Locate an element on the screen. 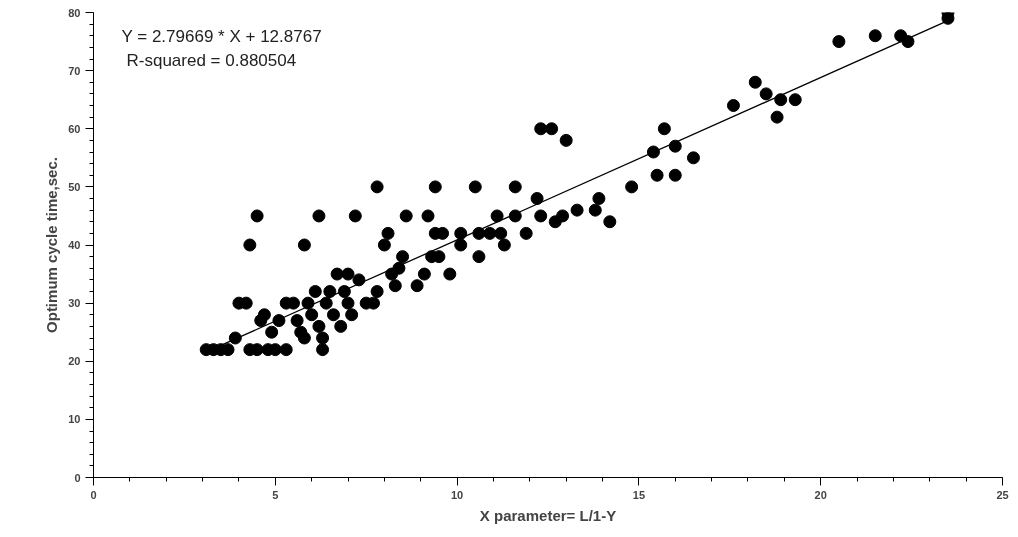 The height and width of the screenshot is (537, 1018). y-tick-label: 60 is located at coordinates (74, 128).